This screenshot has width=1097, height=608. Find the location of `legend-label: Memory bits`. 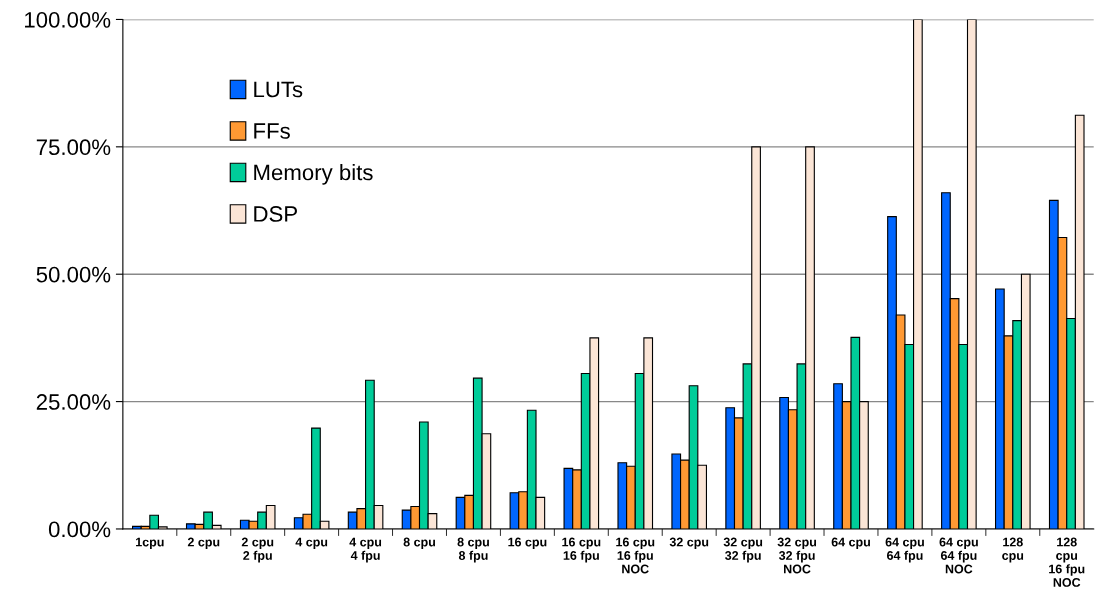

legend-label: Memory bits is located at coordinates (313, 174).